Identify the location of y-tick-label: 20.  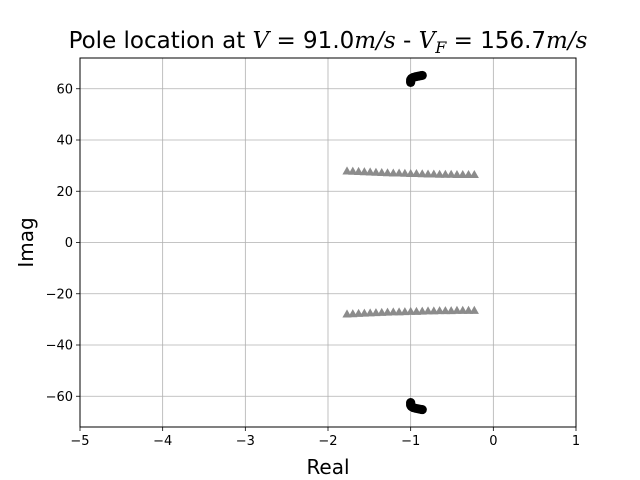
(64, 192).